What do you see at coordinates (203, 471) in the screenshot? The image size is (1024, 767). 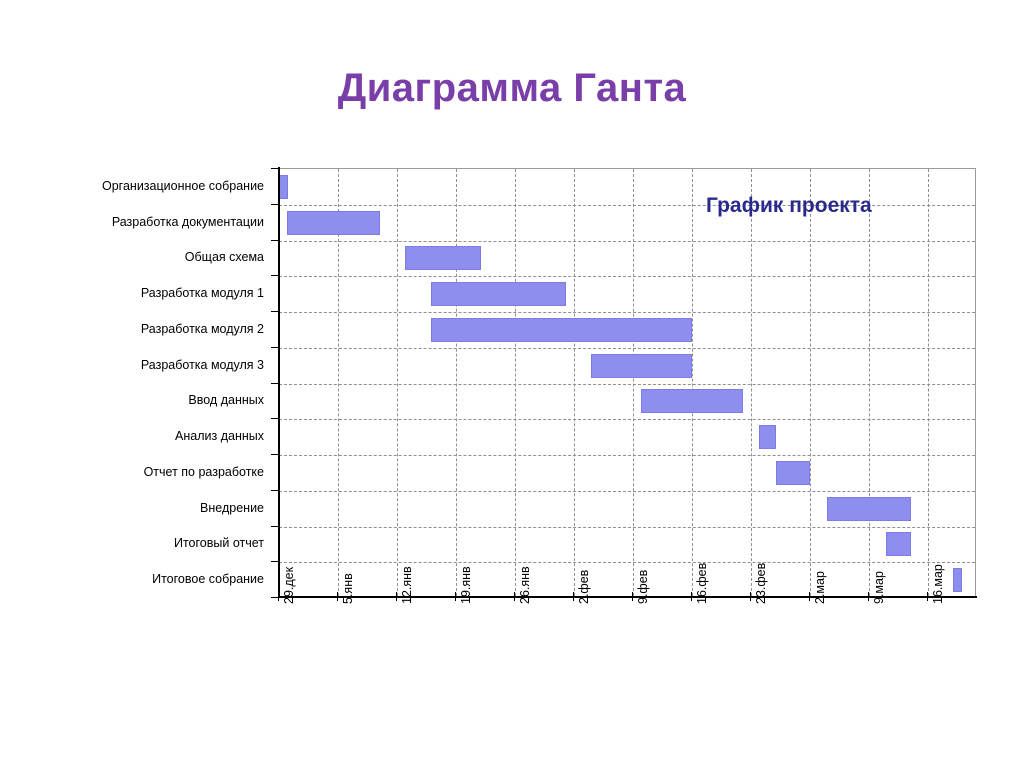 I see `y-axis-label: Отчет по разработке` at bounding box center [203, 471].